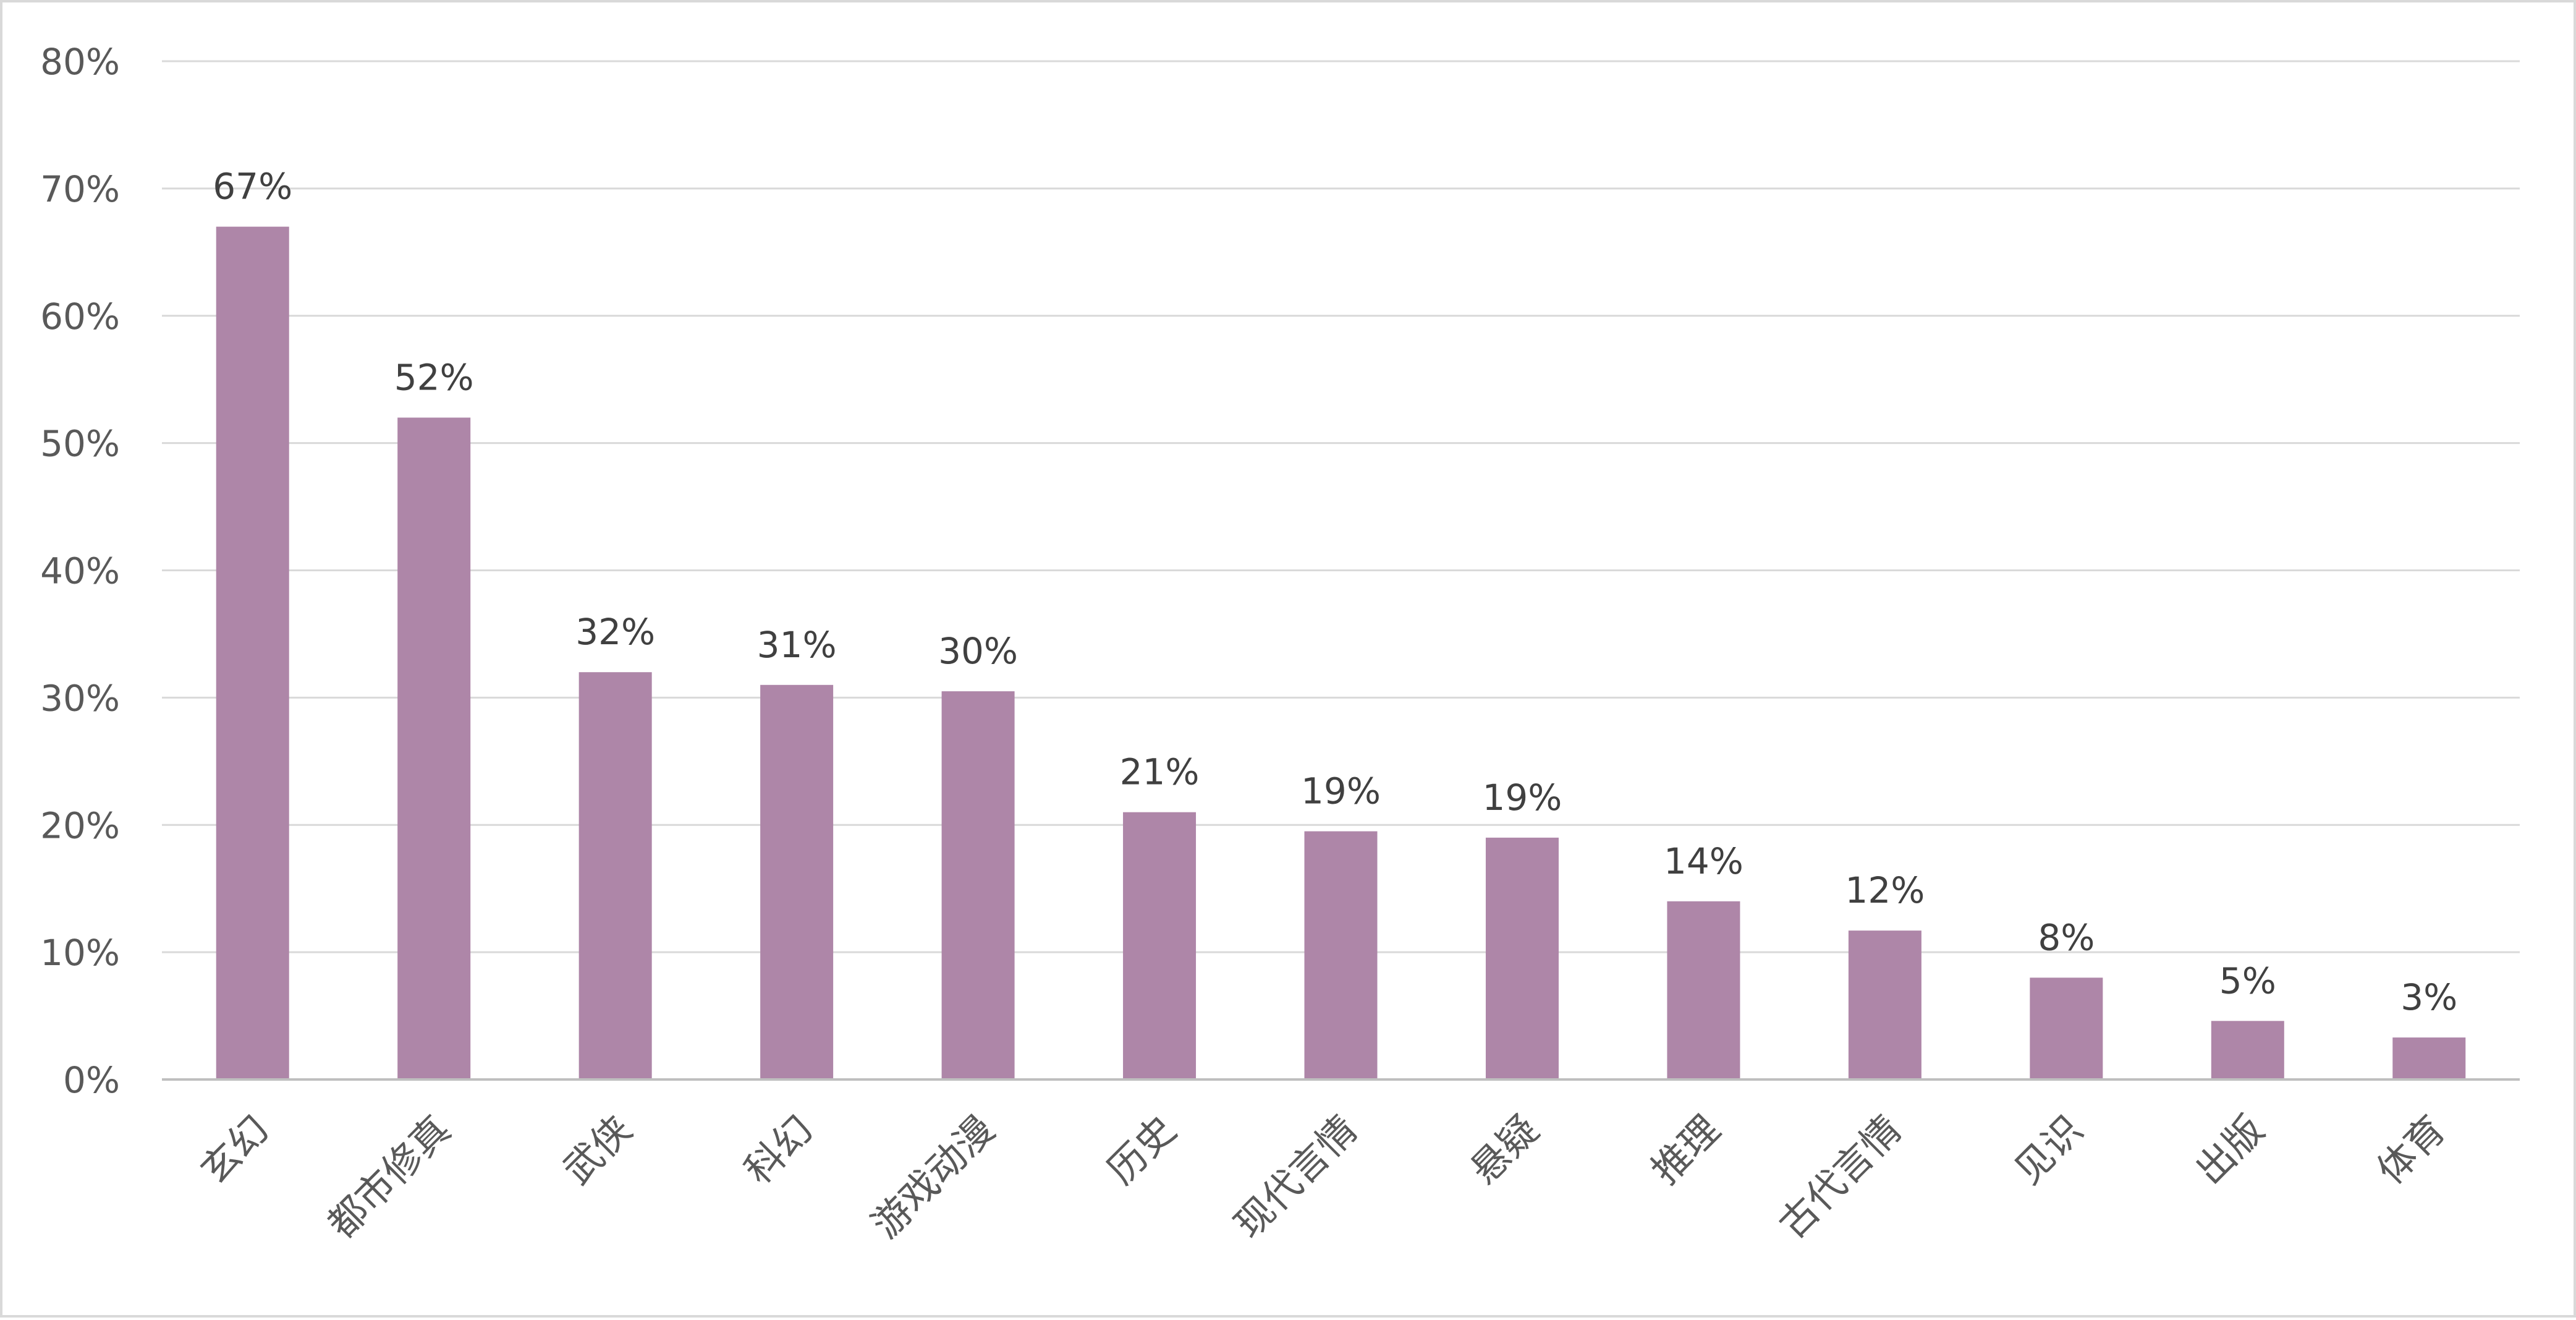 This screenshot has width=2576, height=1320. I want to click on category-labels: 玄幻 都市修真 武侠 科幻 游戏动漫 历史 现代言情 悬疑 推理 古代言情 见识 出版 体育, so click(1323, 1177).